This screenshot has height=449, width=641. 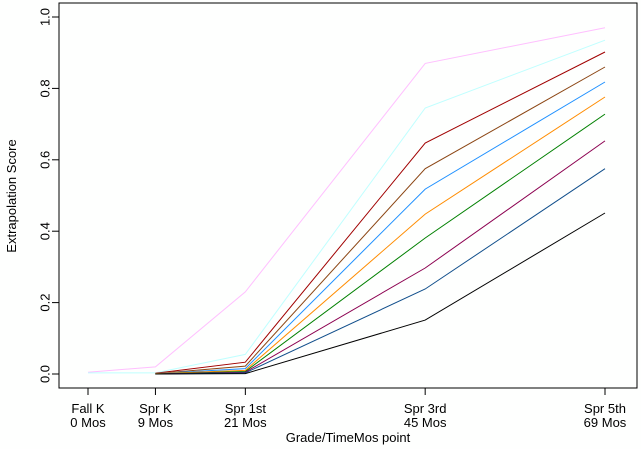 I want to click on x-tick-sublabel: 21 Mos, so click(x=245, y=422).